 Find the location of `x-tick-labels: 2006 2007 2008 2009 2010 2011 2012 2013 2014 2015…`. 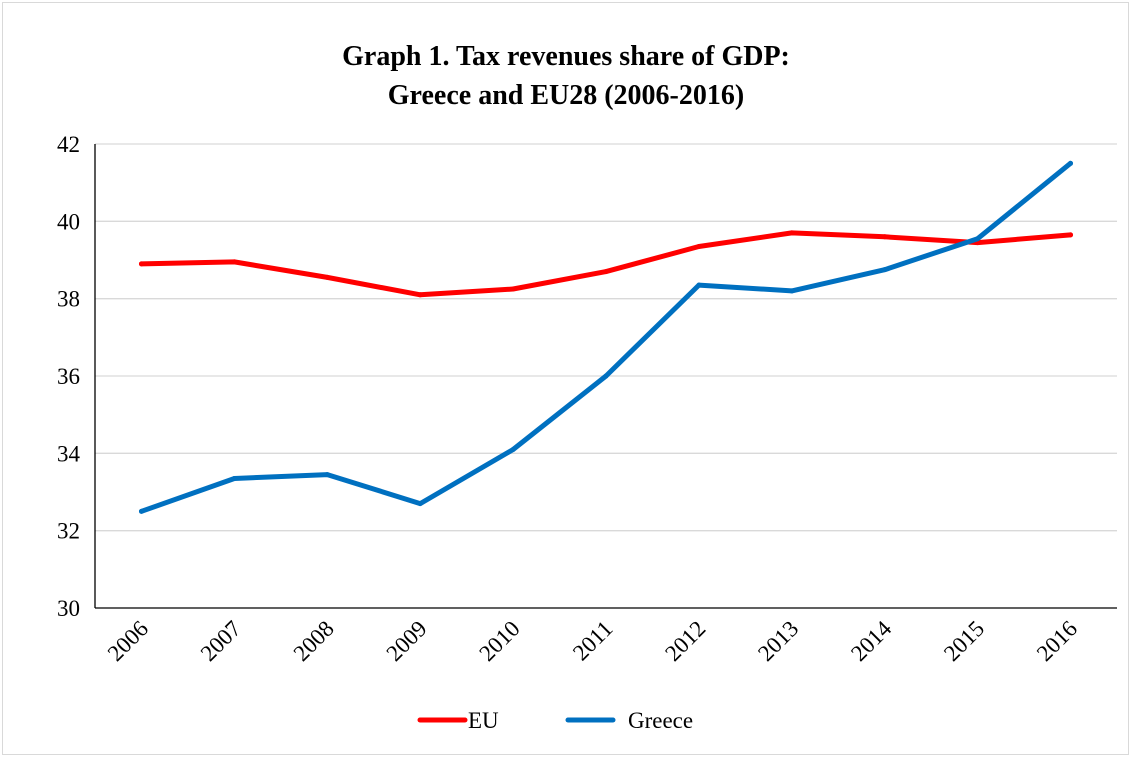

x-tick-labels: 2006 2007 2008 2009 2010 2011 2012 2013 2014 2015… is located at coordinates (592, 641).